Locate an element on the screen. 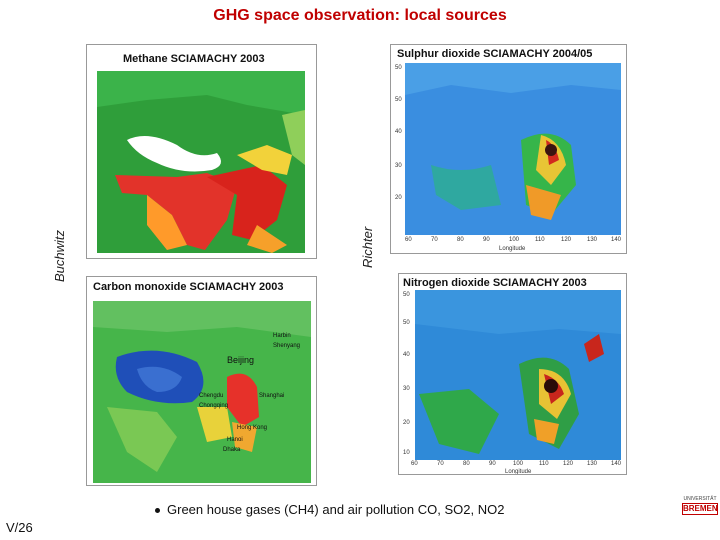  no2-map-image is located at coordinates (518, 375).